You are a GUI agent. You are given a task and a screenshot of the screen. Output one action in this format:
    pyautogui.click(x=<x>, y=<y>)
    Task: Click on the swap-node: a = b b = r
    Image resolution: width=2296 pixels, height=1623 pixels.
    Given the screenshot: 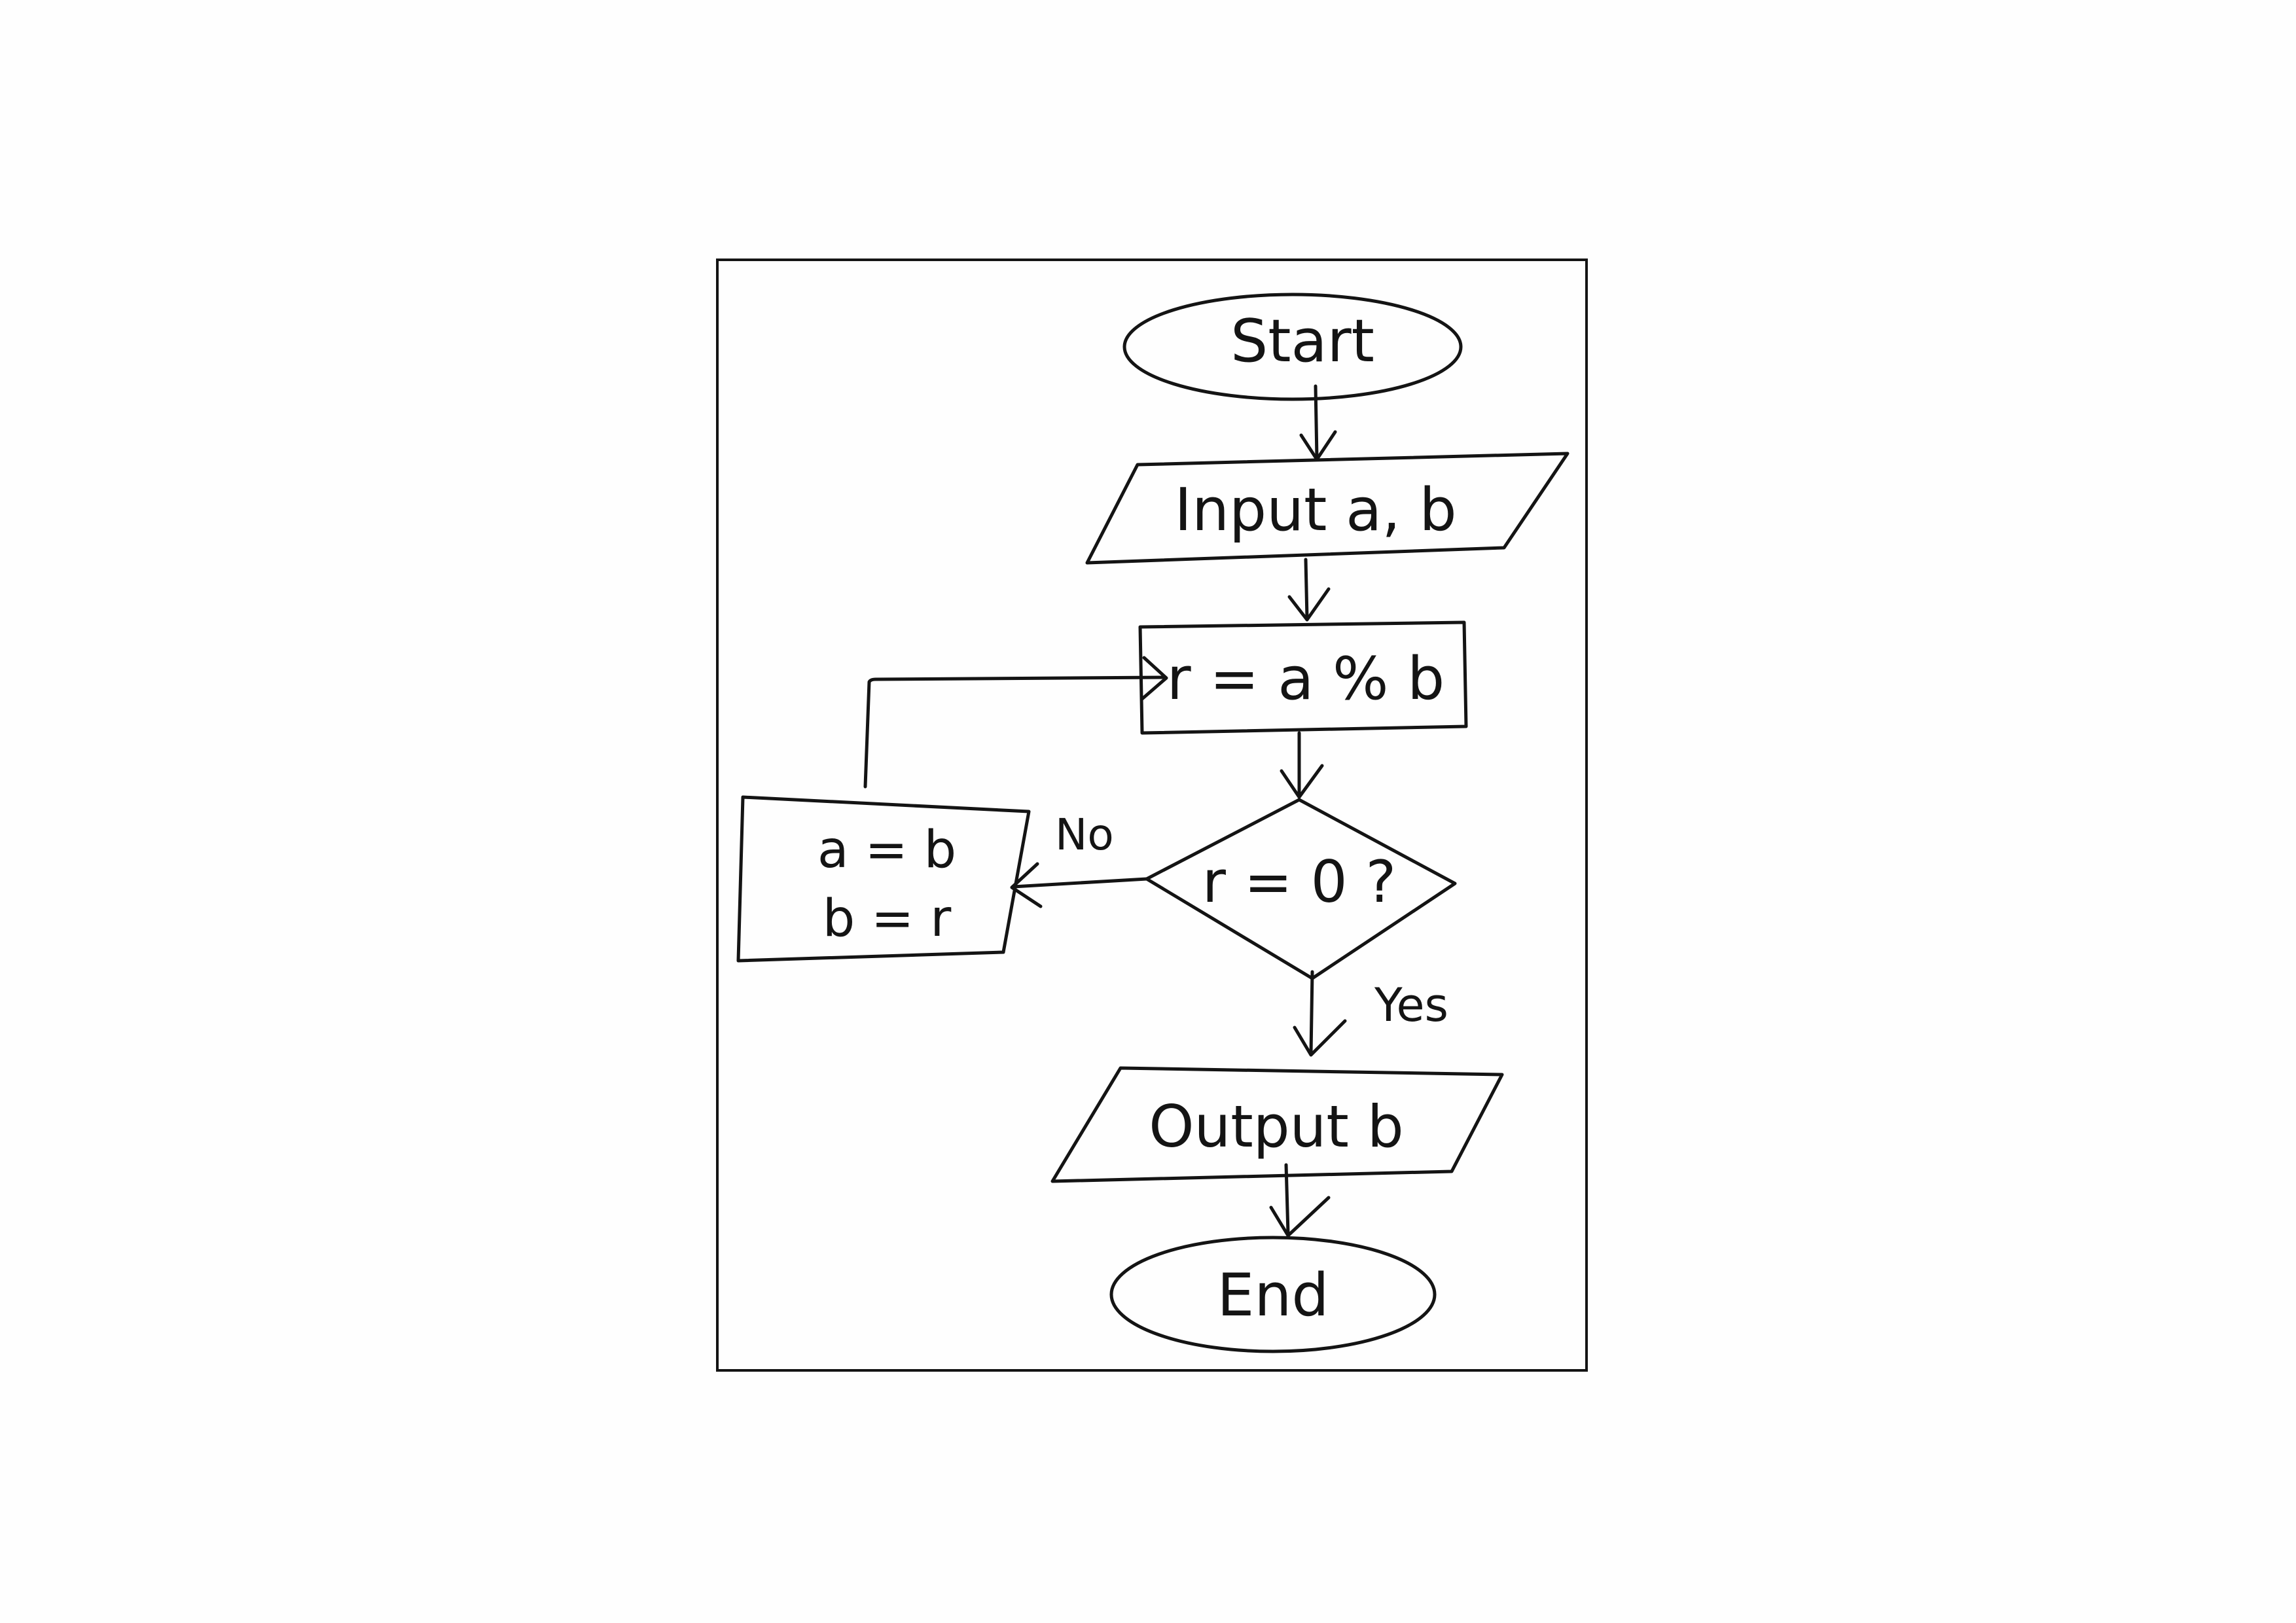 What is the action you would take?
    pyautogui.click(x=883, y=879)
    